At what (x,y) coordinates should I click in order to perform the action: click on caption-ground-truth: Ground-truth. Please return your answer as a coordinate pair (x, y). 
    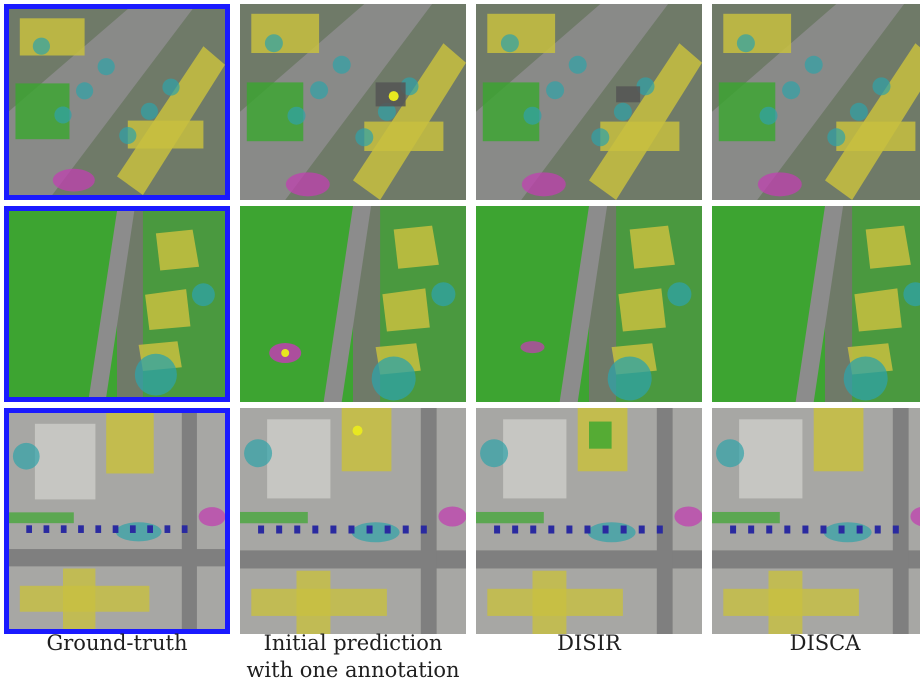
    Looking at the image, I should click on (117, 657).